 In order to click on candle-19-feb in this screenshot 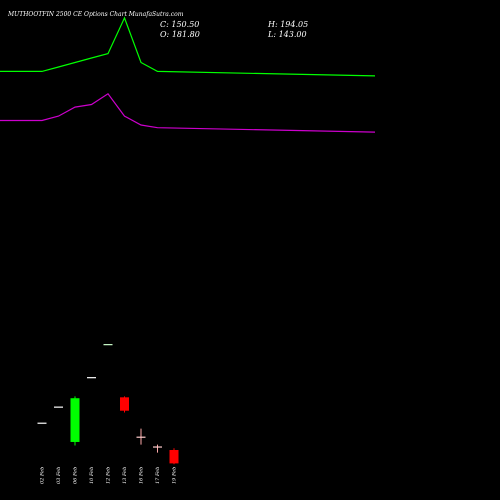, I will do `click(174, 456)`.